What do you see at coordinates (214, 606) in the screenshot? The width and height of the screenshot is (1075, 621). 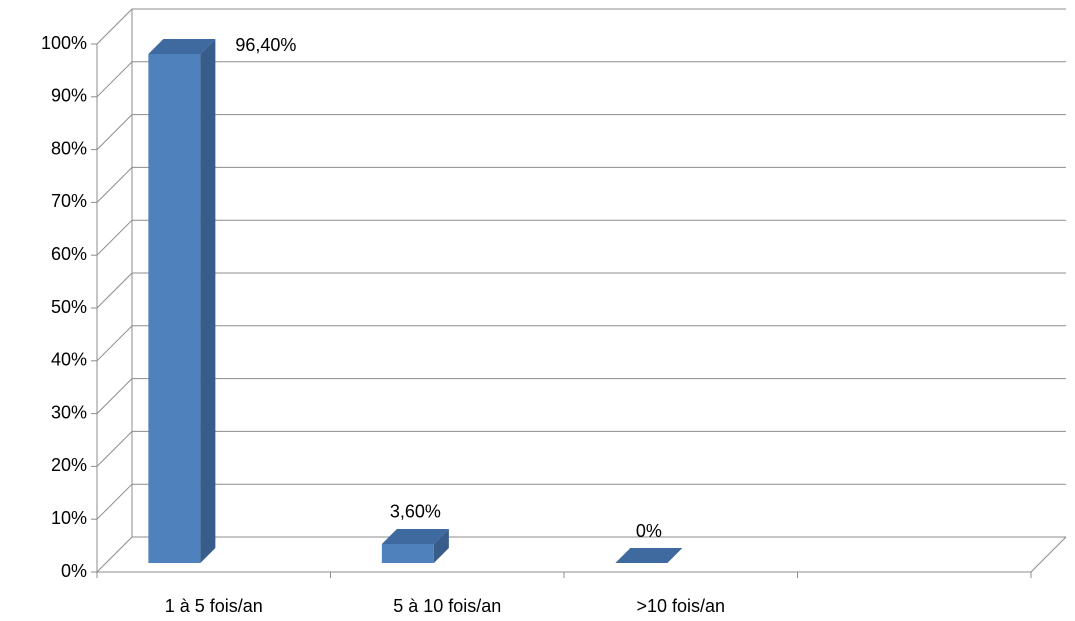 I see `x-tick-label: 1 à 5 fois/an` at bounding box center [214, 606].